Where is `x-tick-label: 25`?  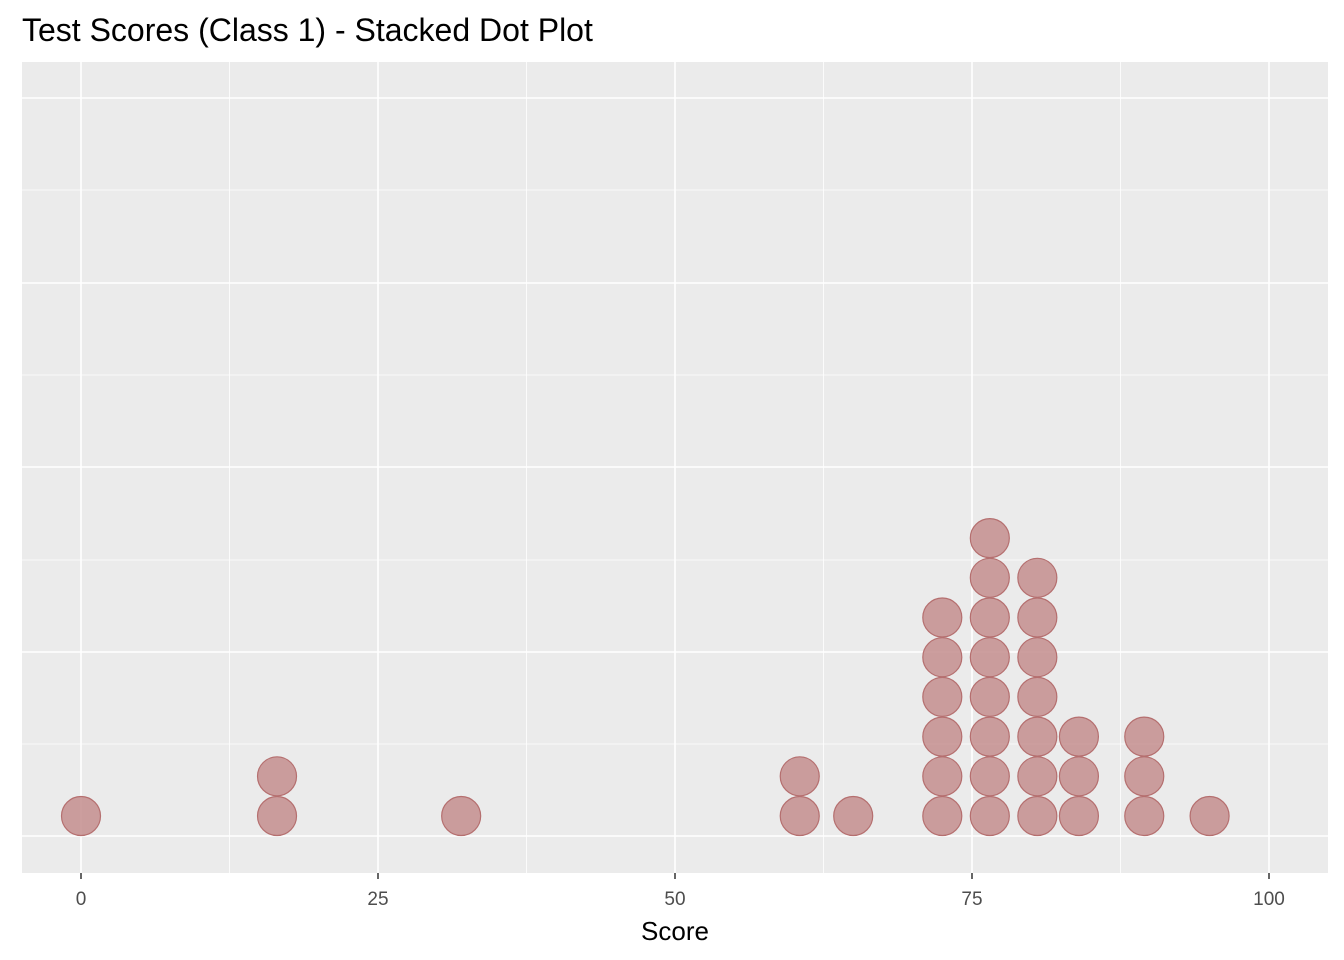
x-tick-label: 25 is located at coordinates (377, 899).